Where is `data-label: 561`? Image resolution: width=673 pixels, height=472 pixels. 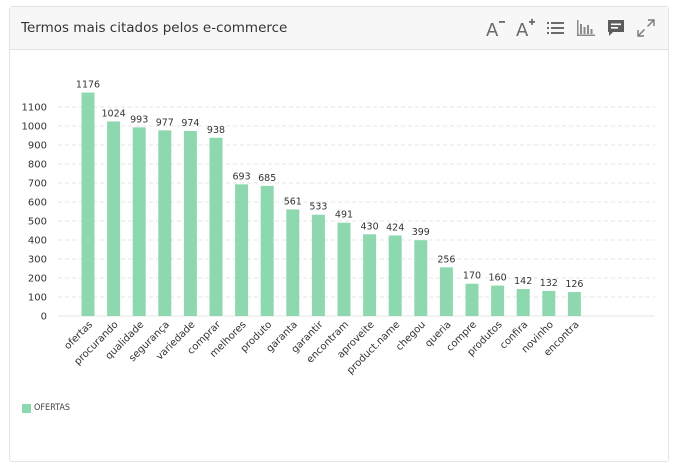
data-label: 561 is located at coordinates (293, 201).